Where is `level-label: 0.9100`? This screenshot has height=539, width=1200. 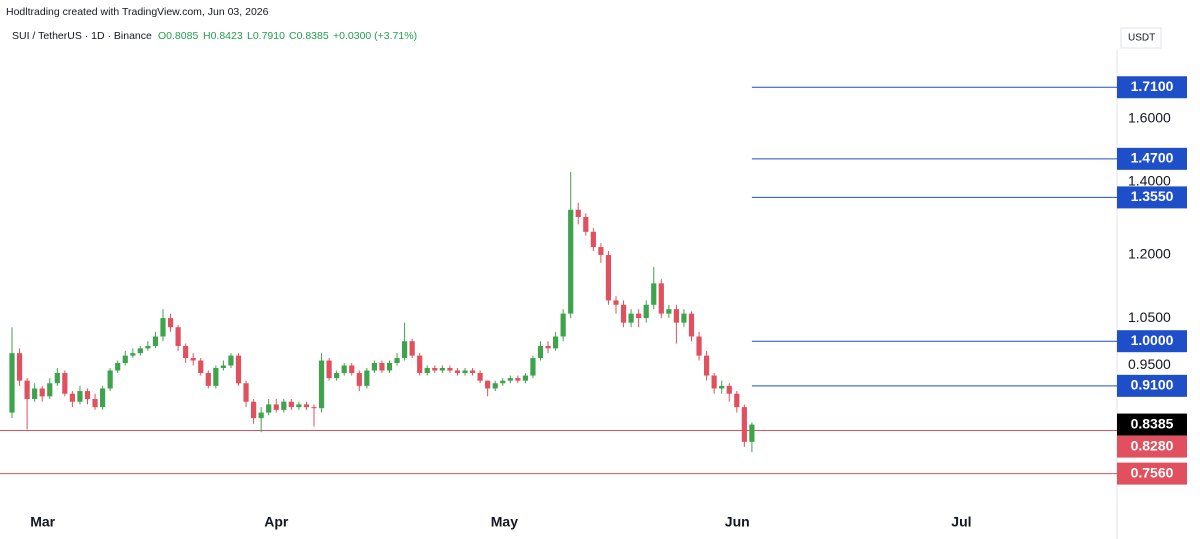 level-label: 0.9100 is located at coordinates (1152, 385).